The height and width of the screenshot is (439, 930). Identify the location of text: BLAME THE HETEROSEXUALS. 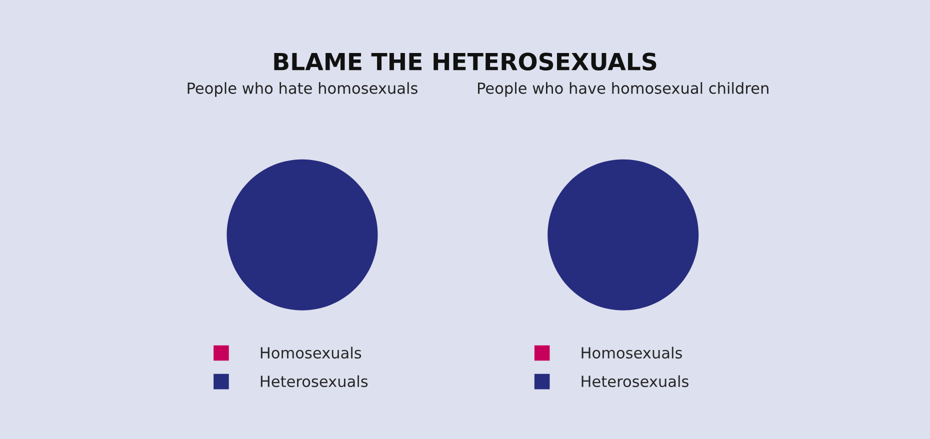
(465, 61).